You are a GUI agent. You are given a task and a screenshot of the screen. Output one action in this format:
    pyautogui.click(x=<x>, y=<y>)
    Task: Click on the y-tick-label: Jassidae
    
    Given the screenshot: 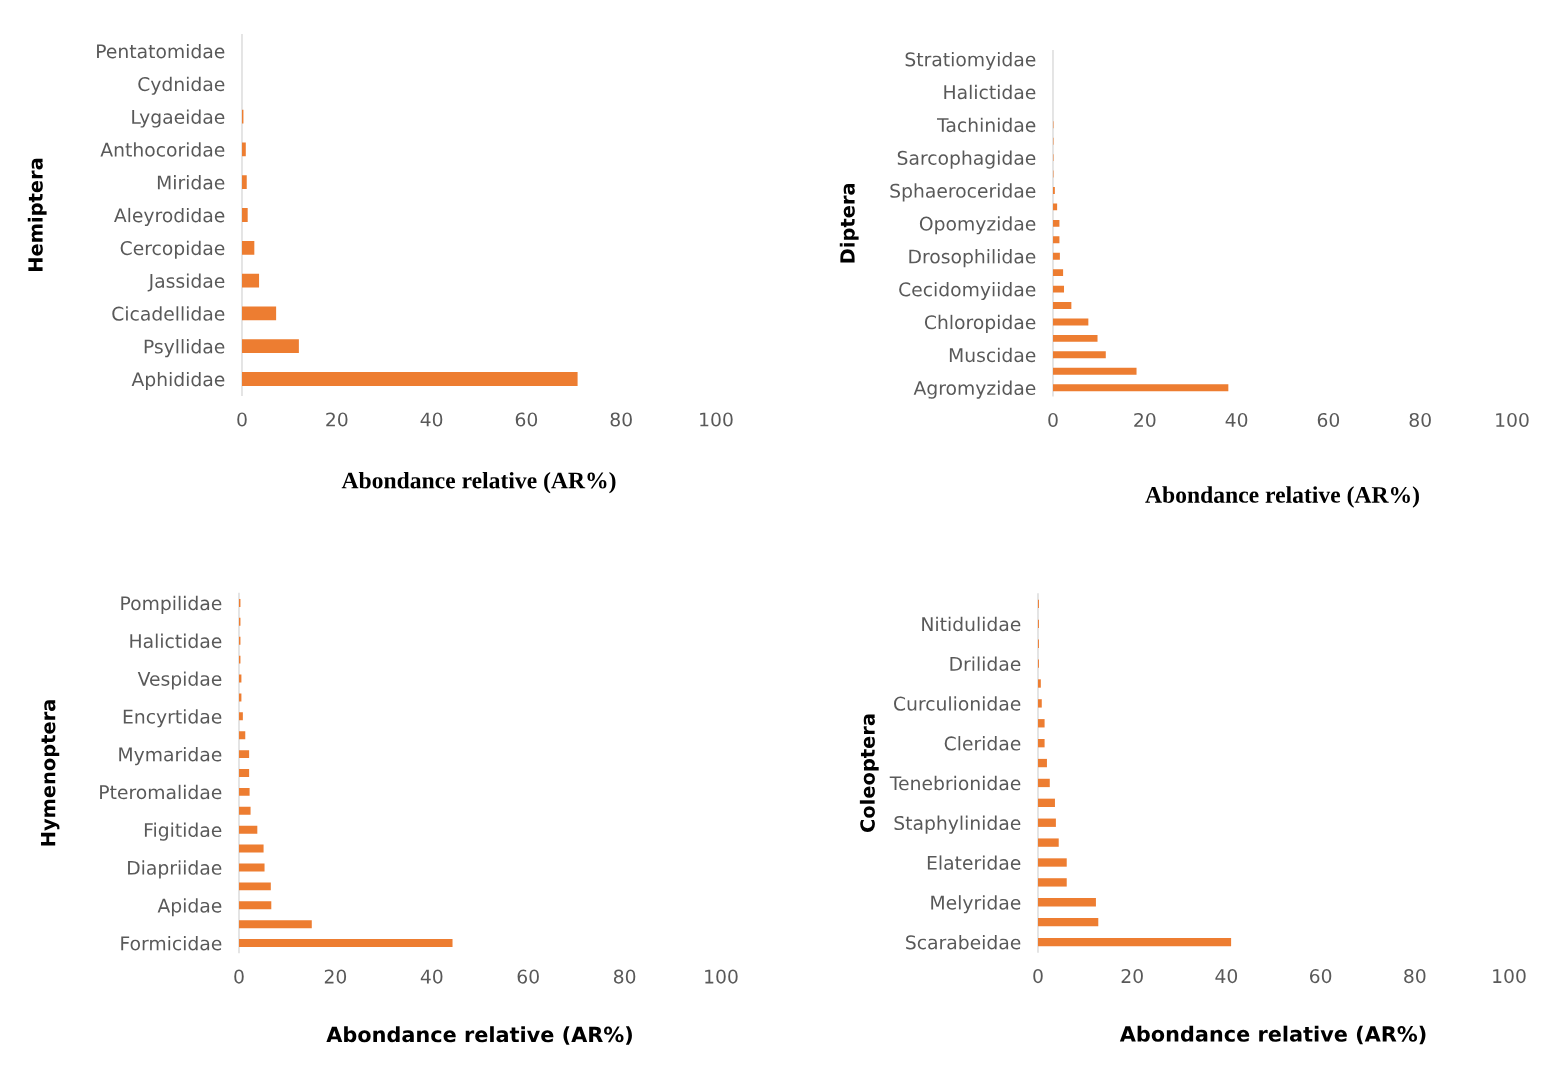 What is the action you would take?
    pyautogui.click(x=186, y=282)
    